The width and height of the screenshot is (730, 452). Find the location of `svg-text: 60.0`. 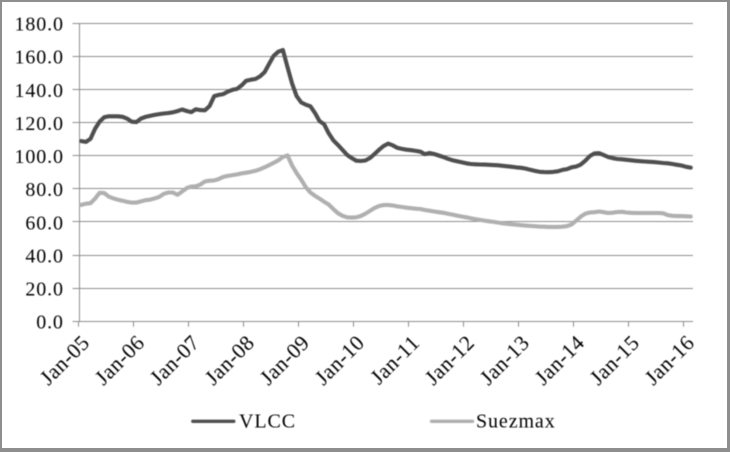

svg-text: 60.0 is located at coordinates (44, 223).